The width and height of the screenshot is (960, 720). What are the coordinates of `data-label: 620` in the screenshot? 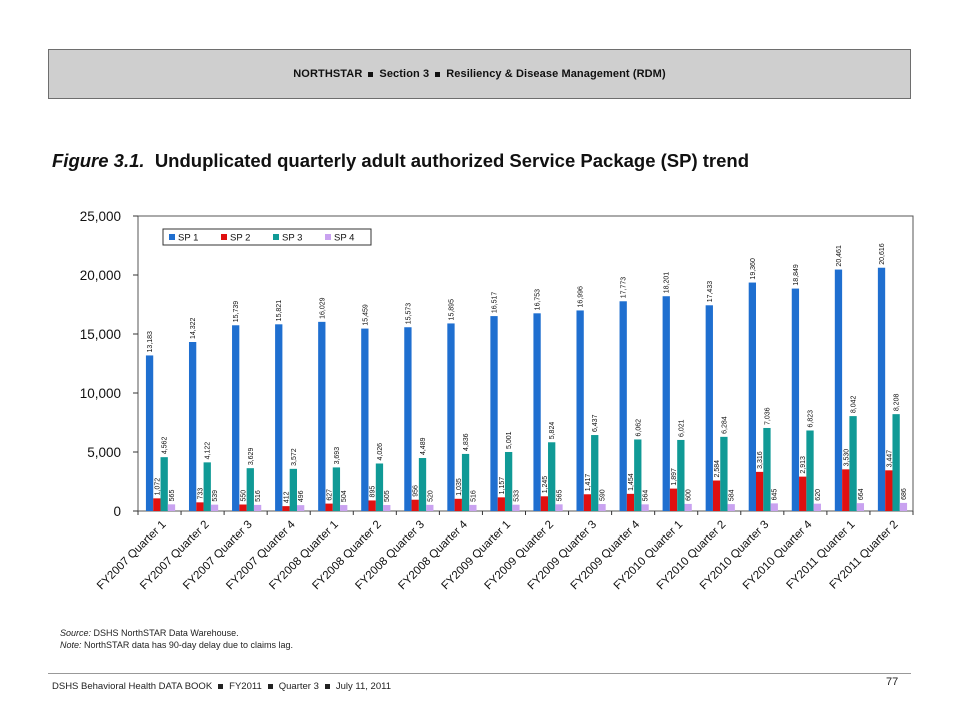 It's located at (818, 495).